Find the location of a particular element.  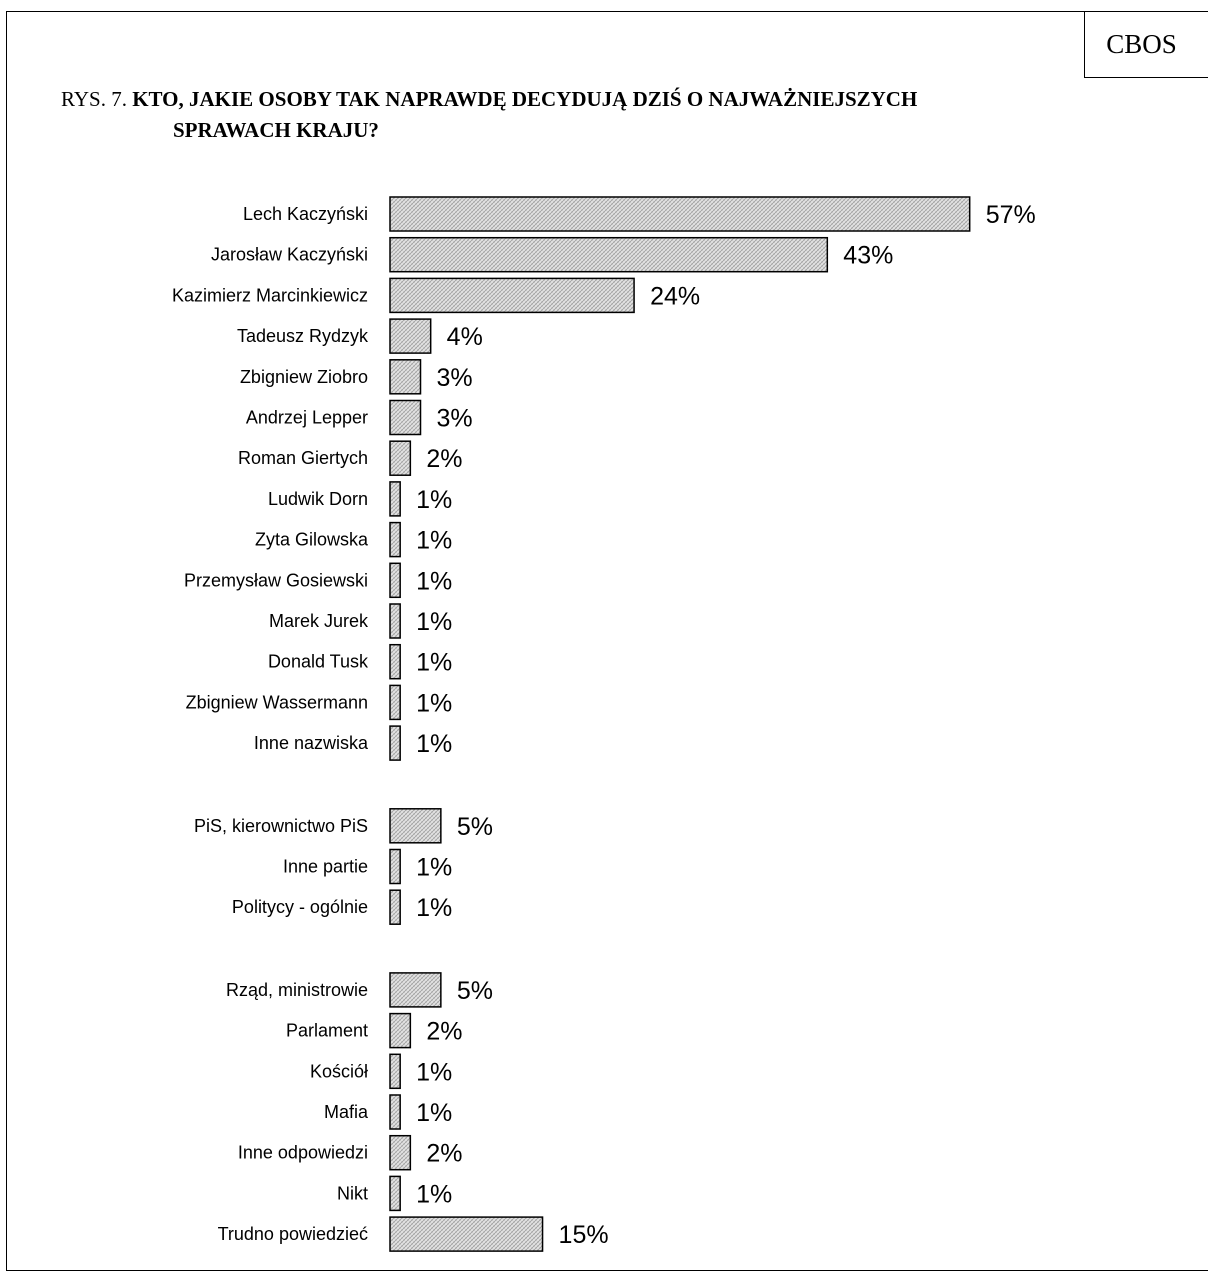

category-label: Zbigniew Wassermann is located at coordinates (277, 702).